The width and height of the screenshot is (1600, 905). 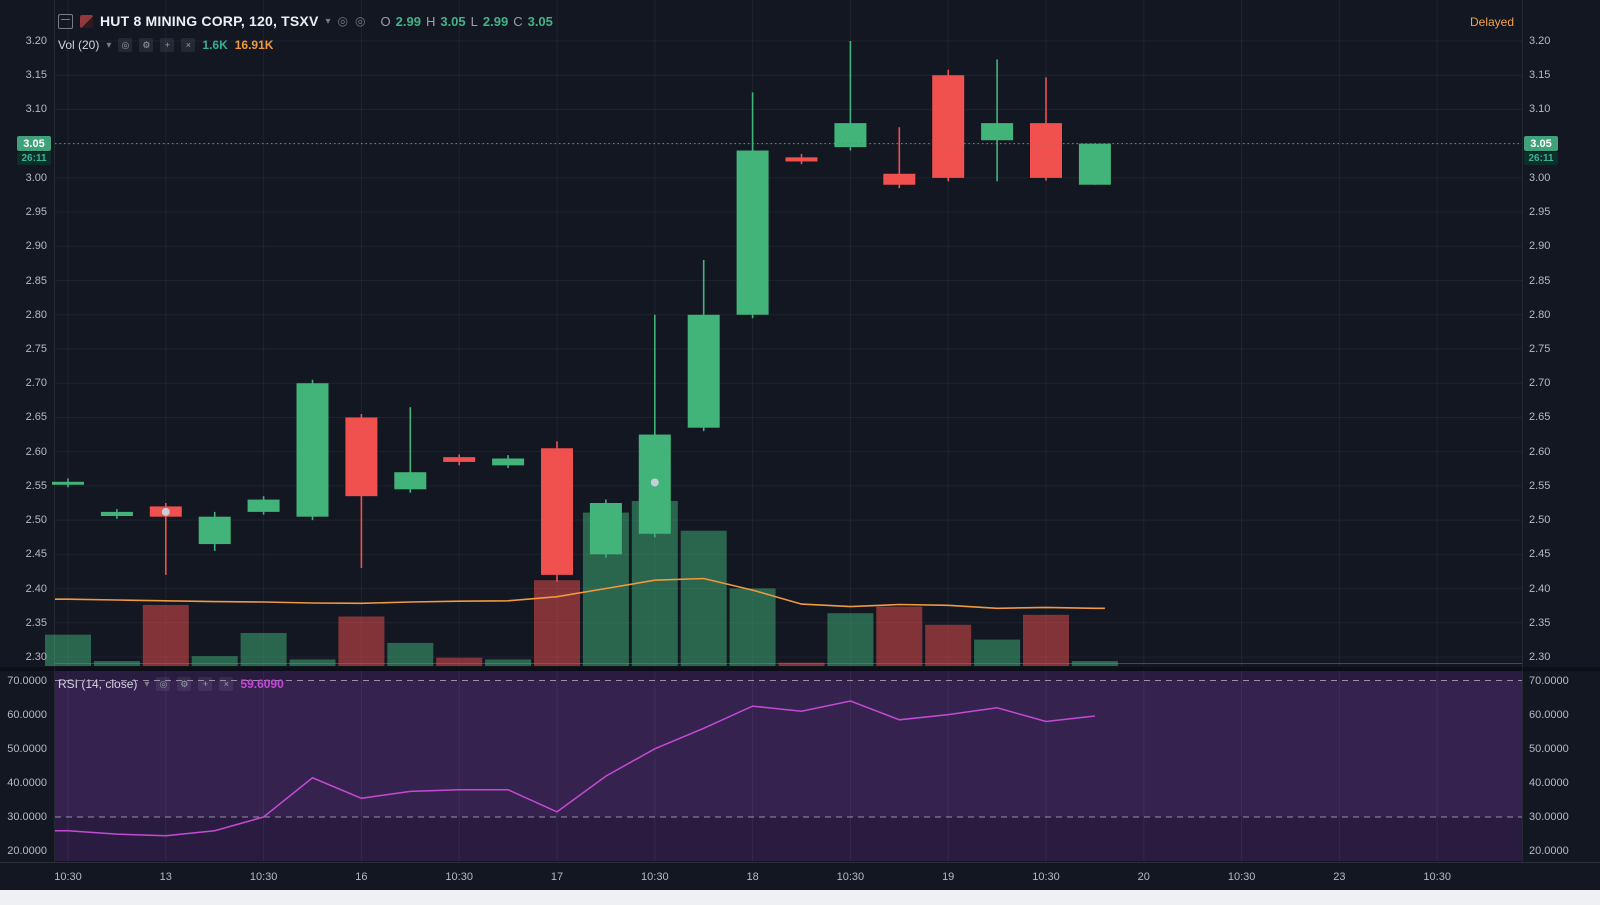 What do you see at coordinates (1540, 349) in the screenshot?
I see `price-tick-label: 2.75` at bounding box center [1540, 349].